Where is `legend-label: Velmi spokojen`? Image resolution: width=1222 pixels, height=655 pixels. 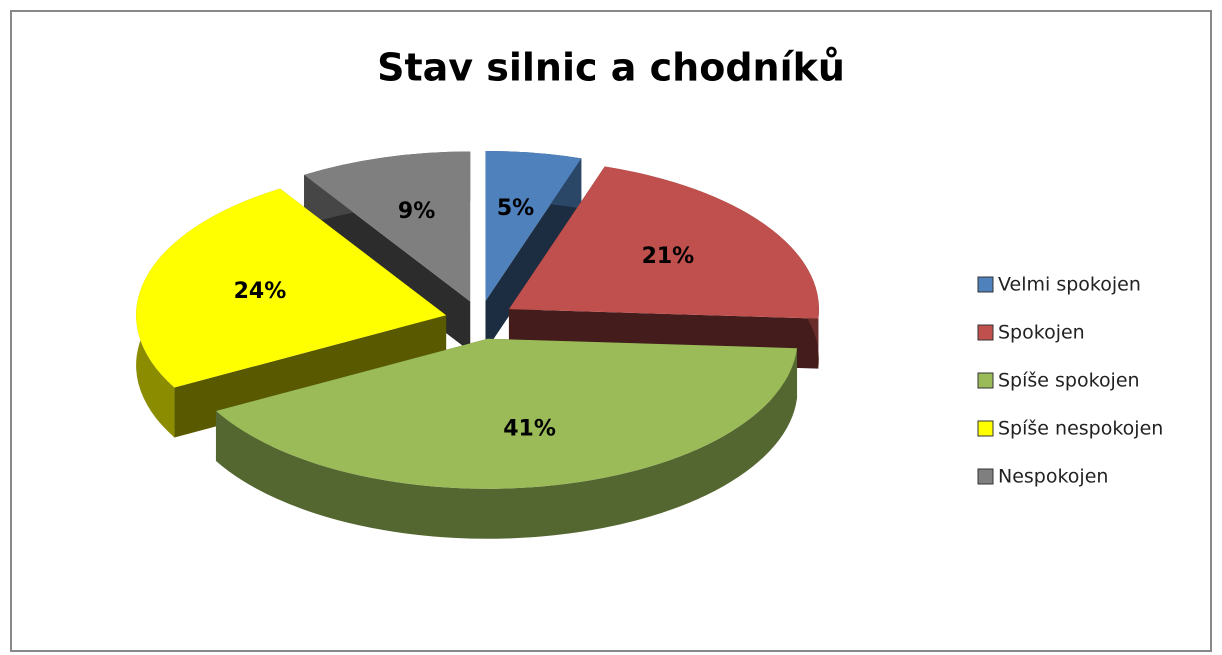
legend-label: Velmi spokojen is located at coordinates (1069, 285).